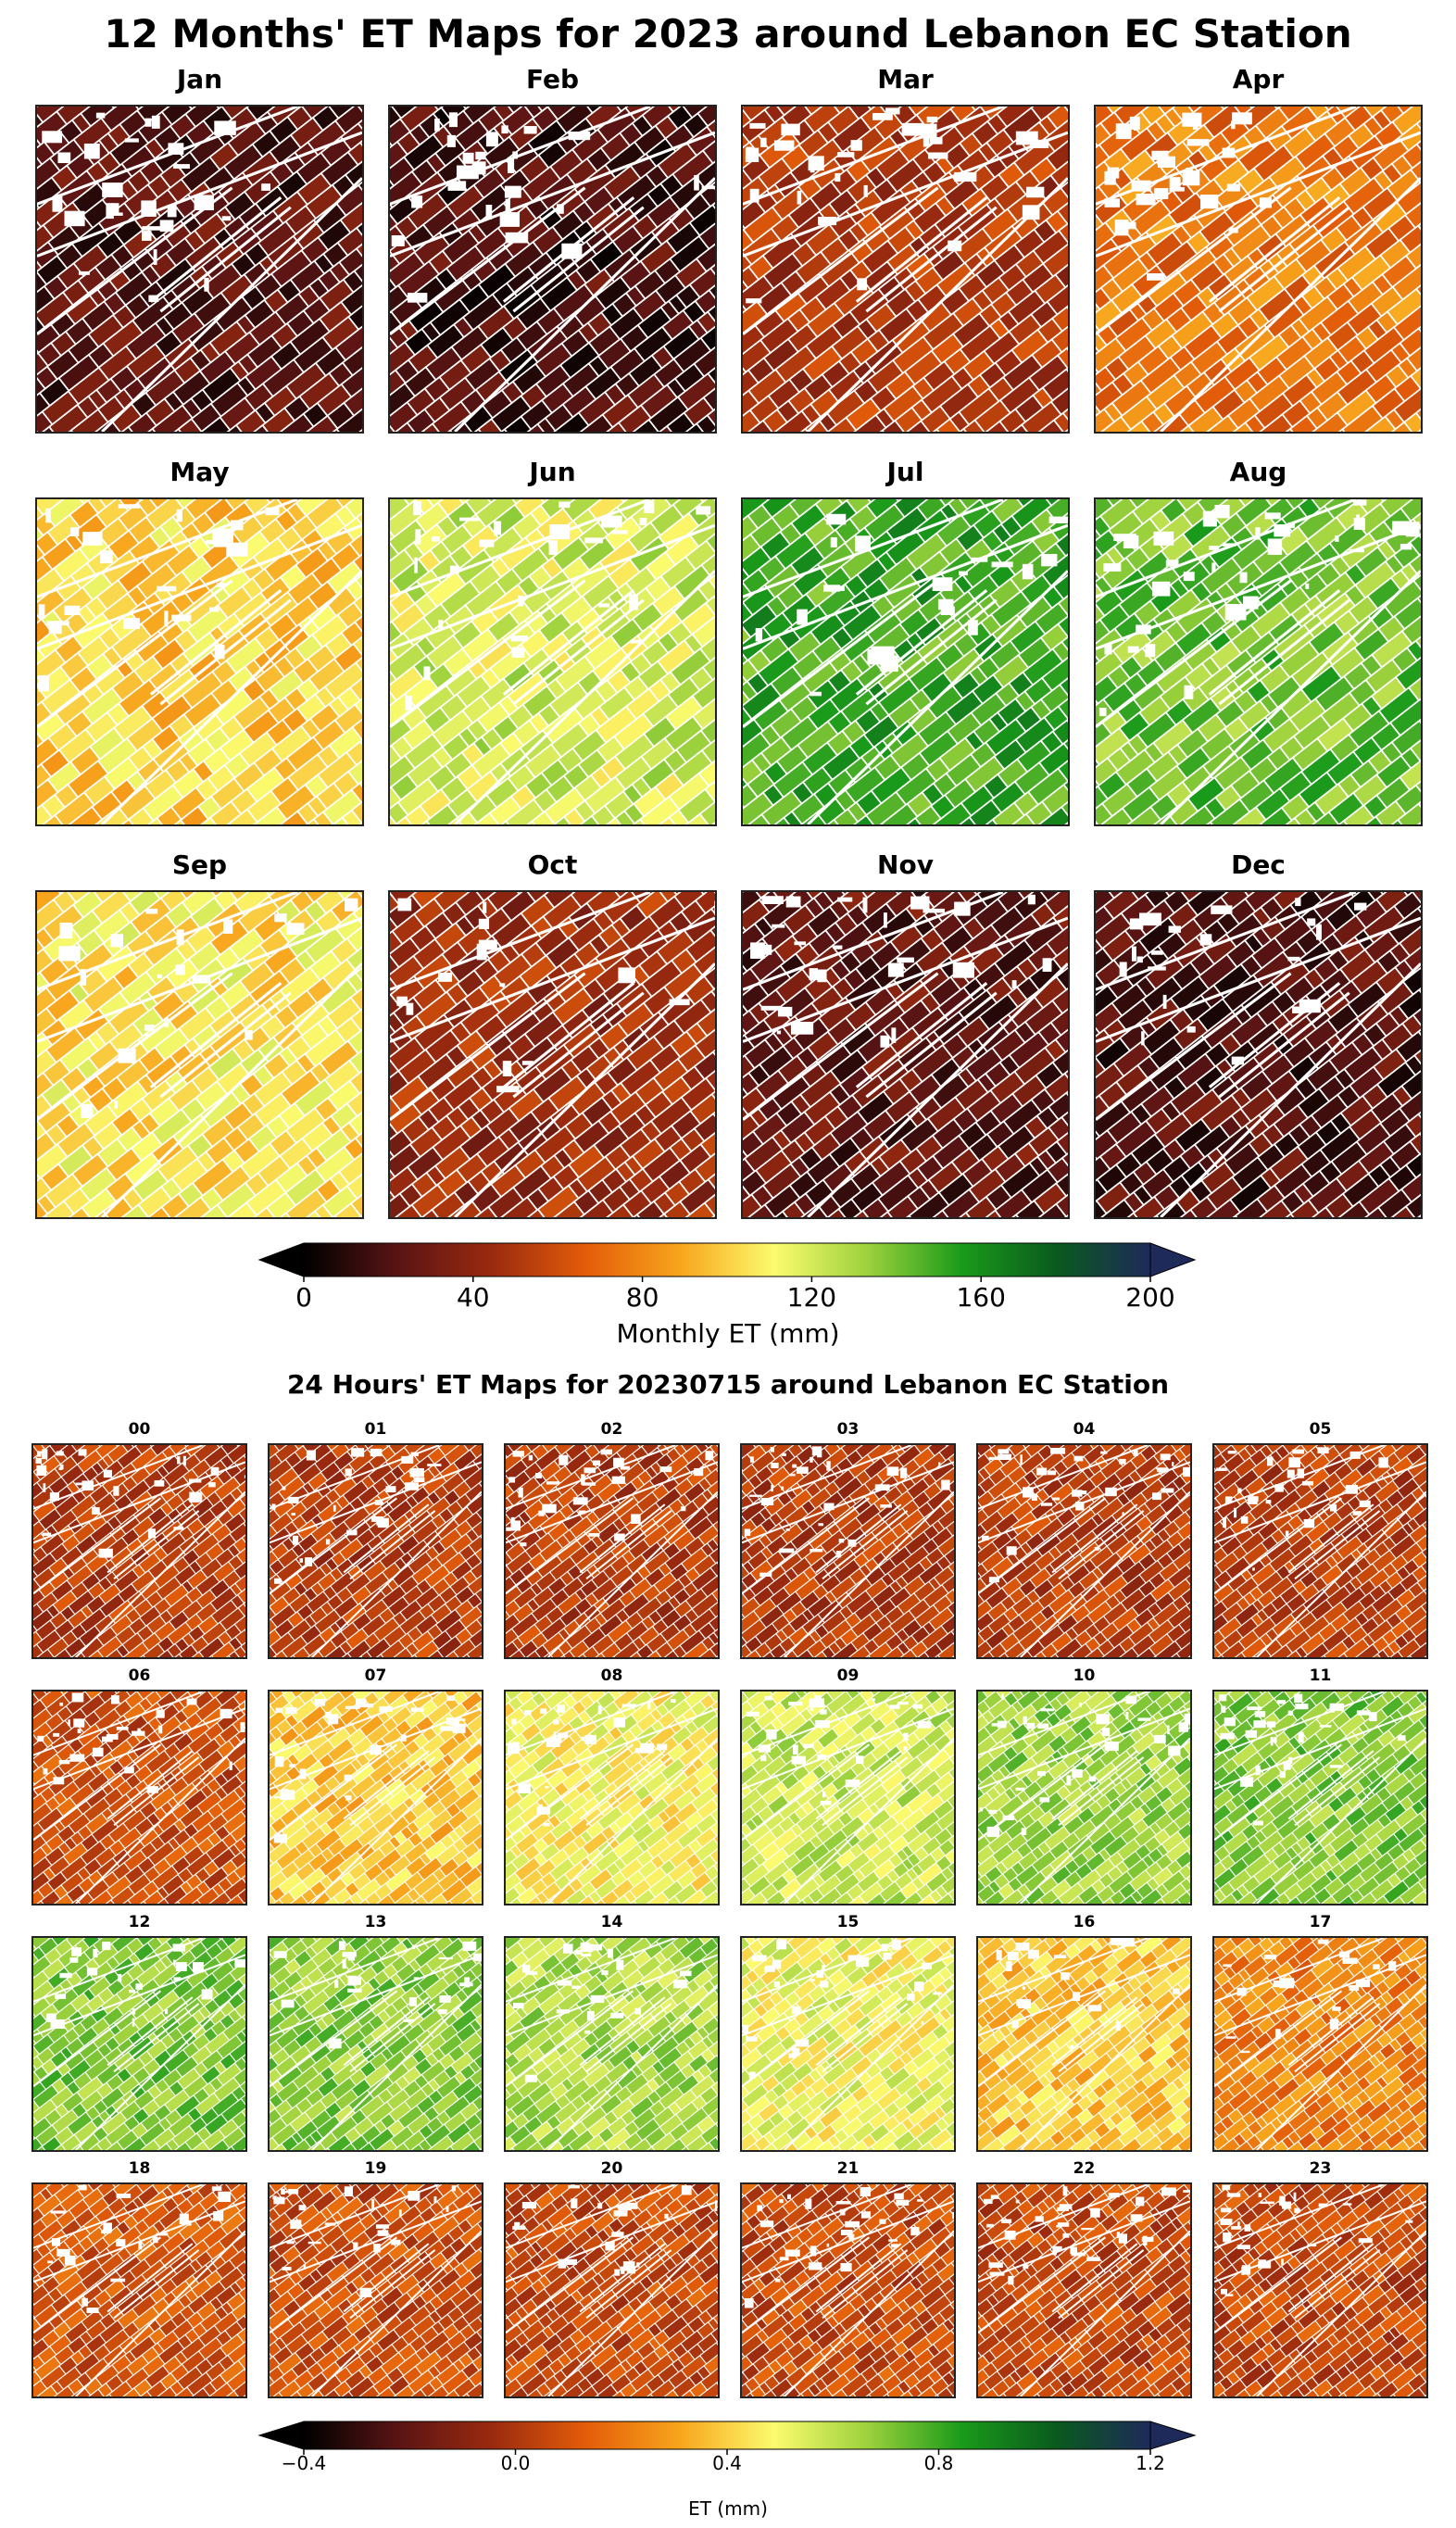 The width and height of the screenshot is (1456, 2528). I want to click on panel-label: Mar, so click(905, 79).